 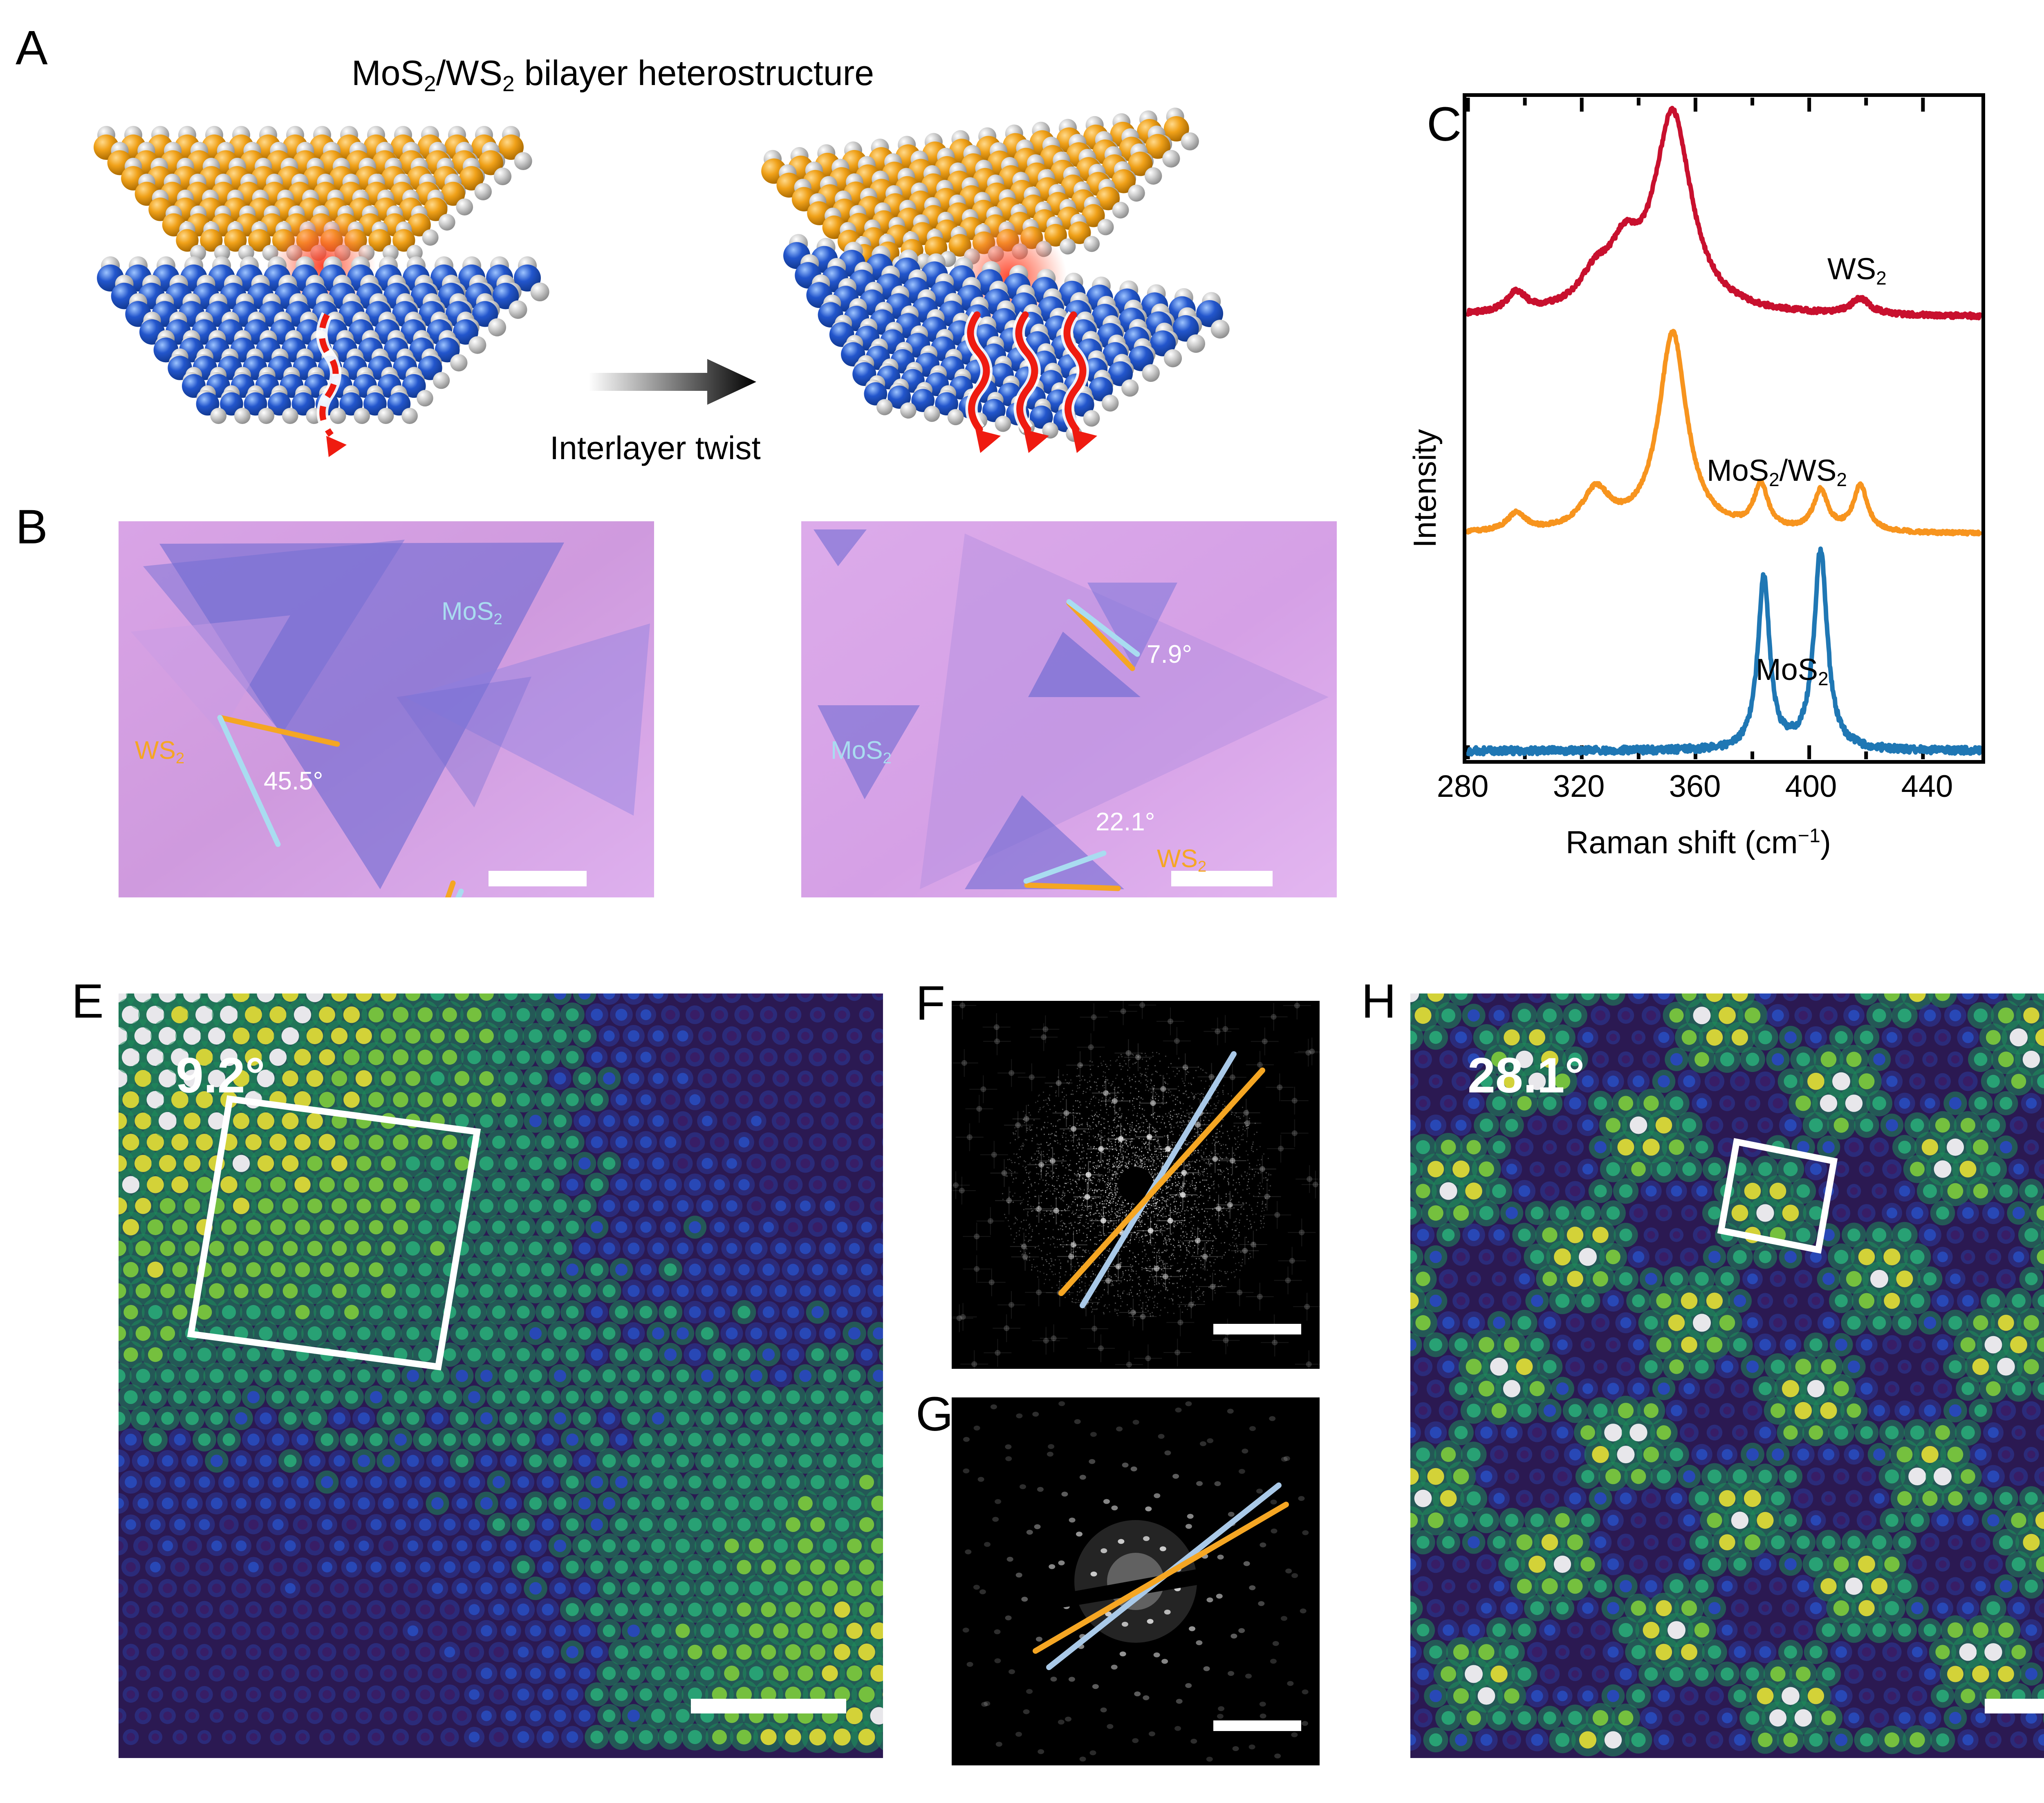 What do you see at coordinates (1444, 124) in the screenshot?
I see `panel-letter-c: C` at bounding box center [1444, 124].